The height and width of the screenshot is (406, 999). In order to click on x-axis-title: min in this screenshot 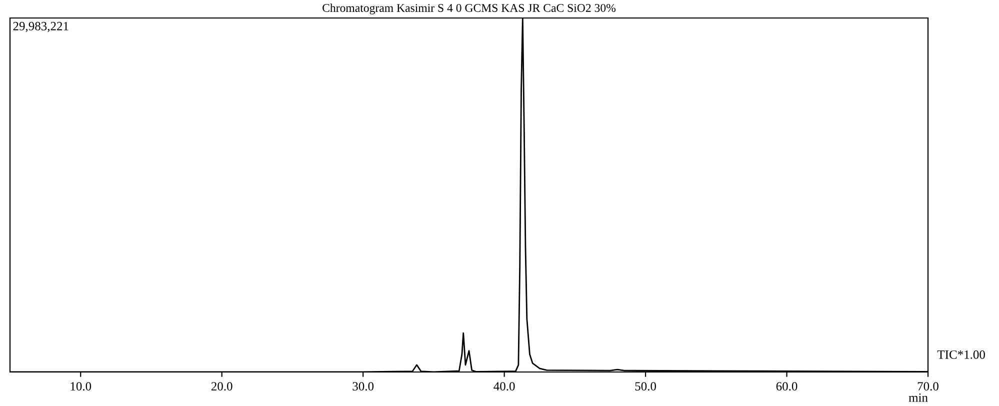, I will do `click(918, 397)`.